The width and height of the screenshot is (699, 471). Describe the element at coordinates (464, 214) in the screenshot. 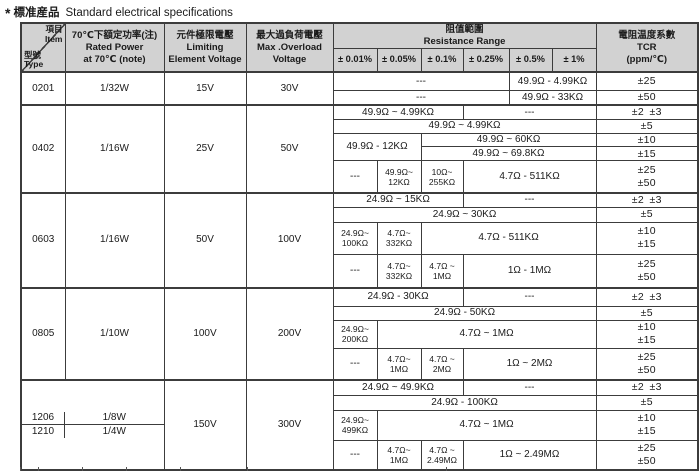

I see `resistance-cell: 24.9Ω ~ 30KΩ` at that location.